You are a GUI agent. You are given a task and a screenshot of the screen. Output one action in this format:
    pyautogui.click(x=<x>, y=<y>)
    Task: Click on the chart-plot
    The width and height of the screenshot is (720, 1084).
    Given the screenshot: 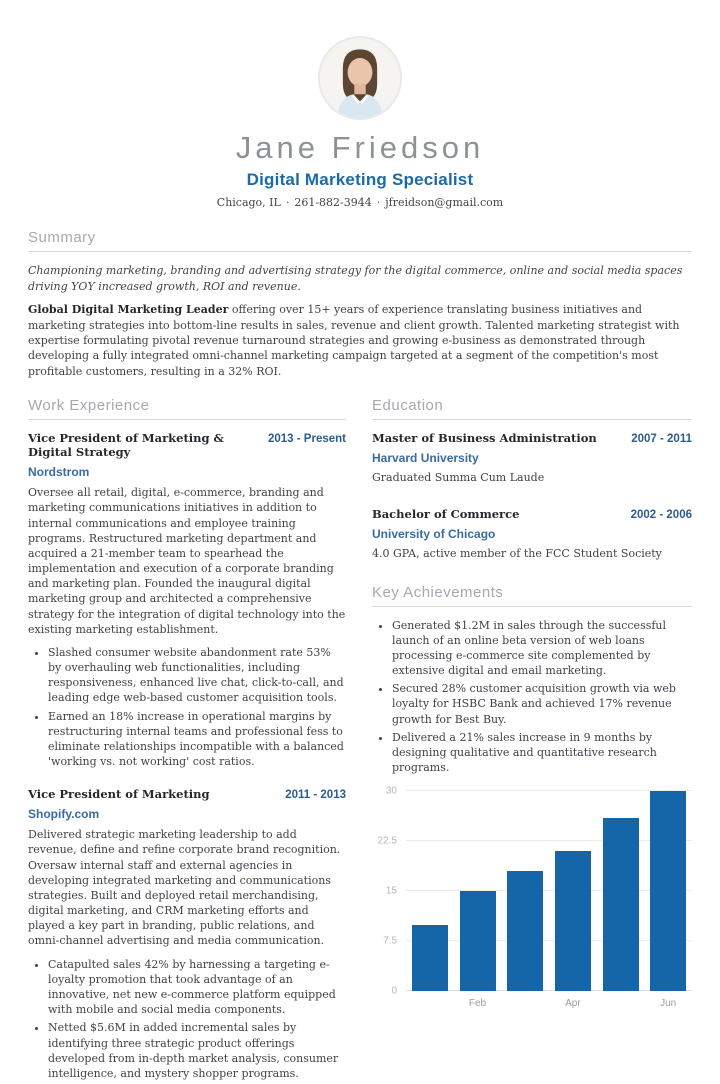 What is the action you would take?
    pyautogui.click(x=549, y=891)
    